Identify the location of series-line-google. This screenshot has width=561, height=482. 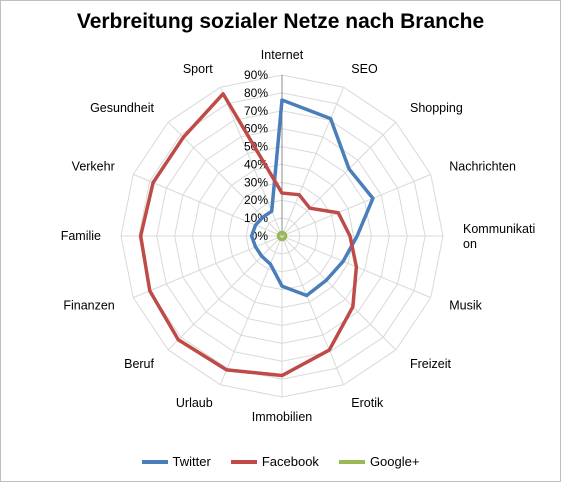
(282, 236).